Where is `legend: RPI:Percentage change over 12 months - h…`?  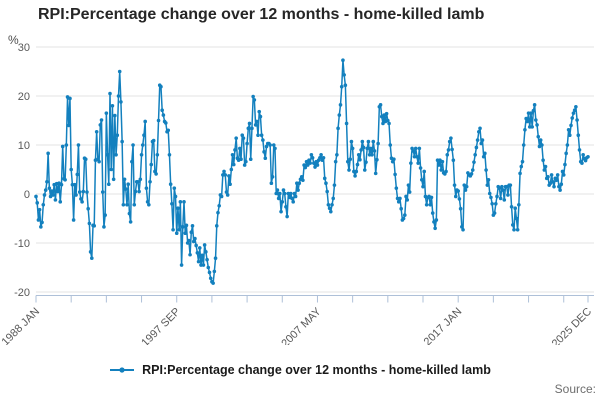
legend: RPI:Percentage change over 12 months - h… is located at coordinates (300, 370).